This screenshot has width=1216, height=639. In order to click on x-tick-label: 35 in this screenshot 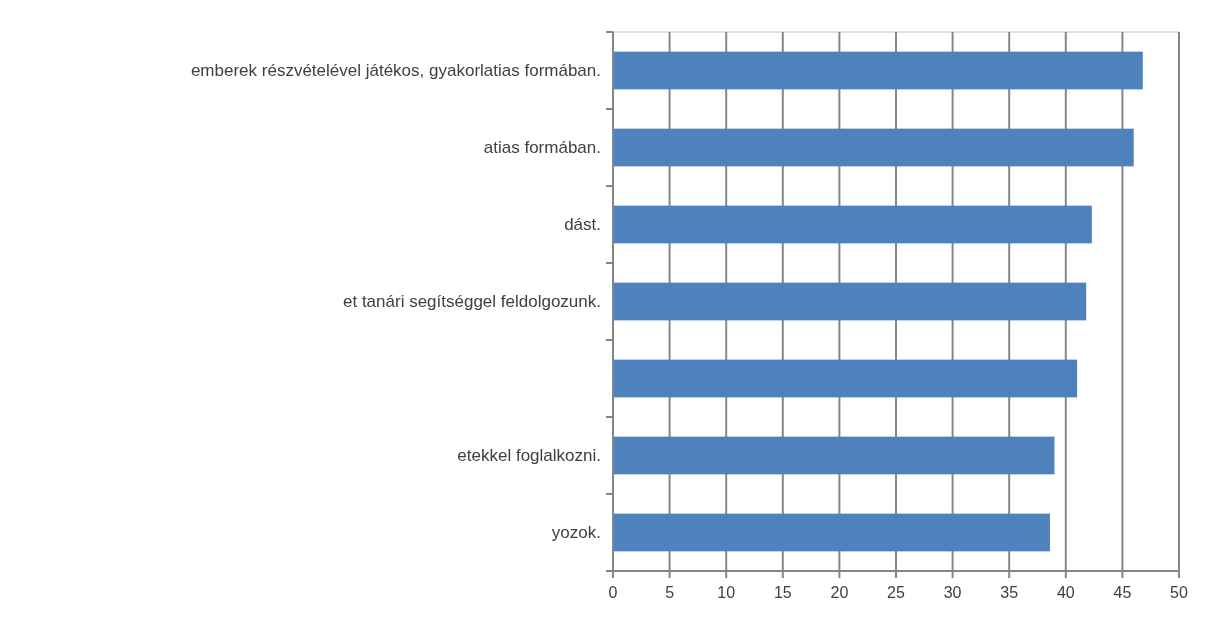, I will do `click(1009, 592)`.